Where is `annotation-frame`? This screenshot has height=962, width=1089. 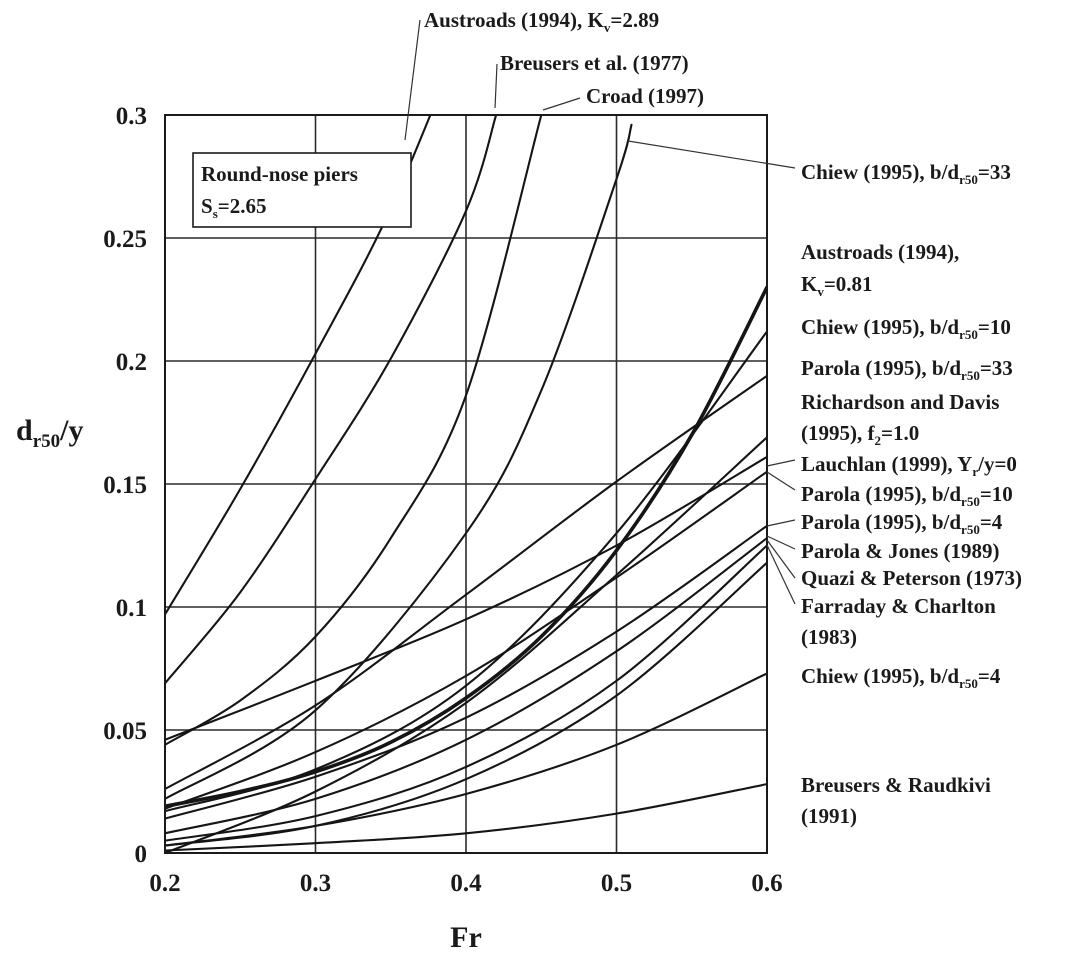
annotation-frame is located at coordinates (302, 190).